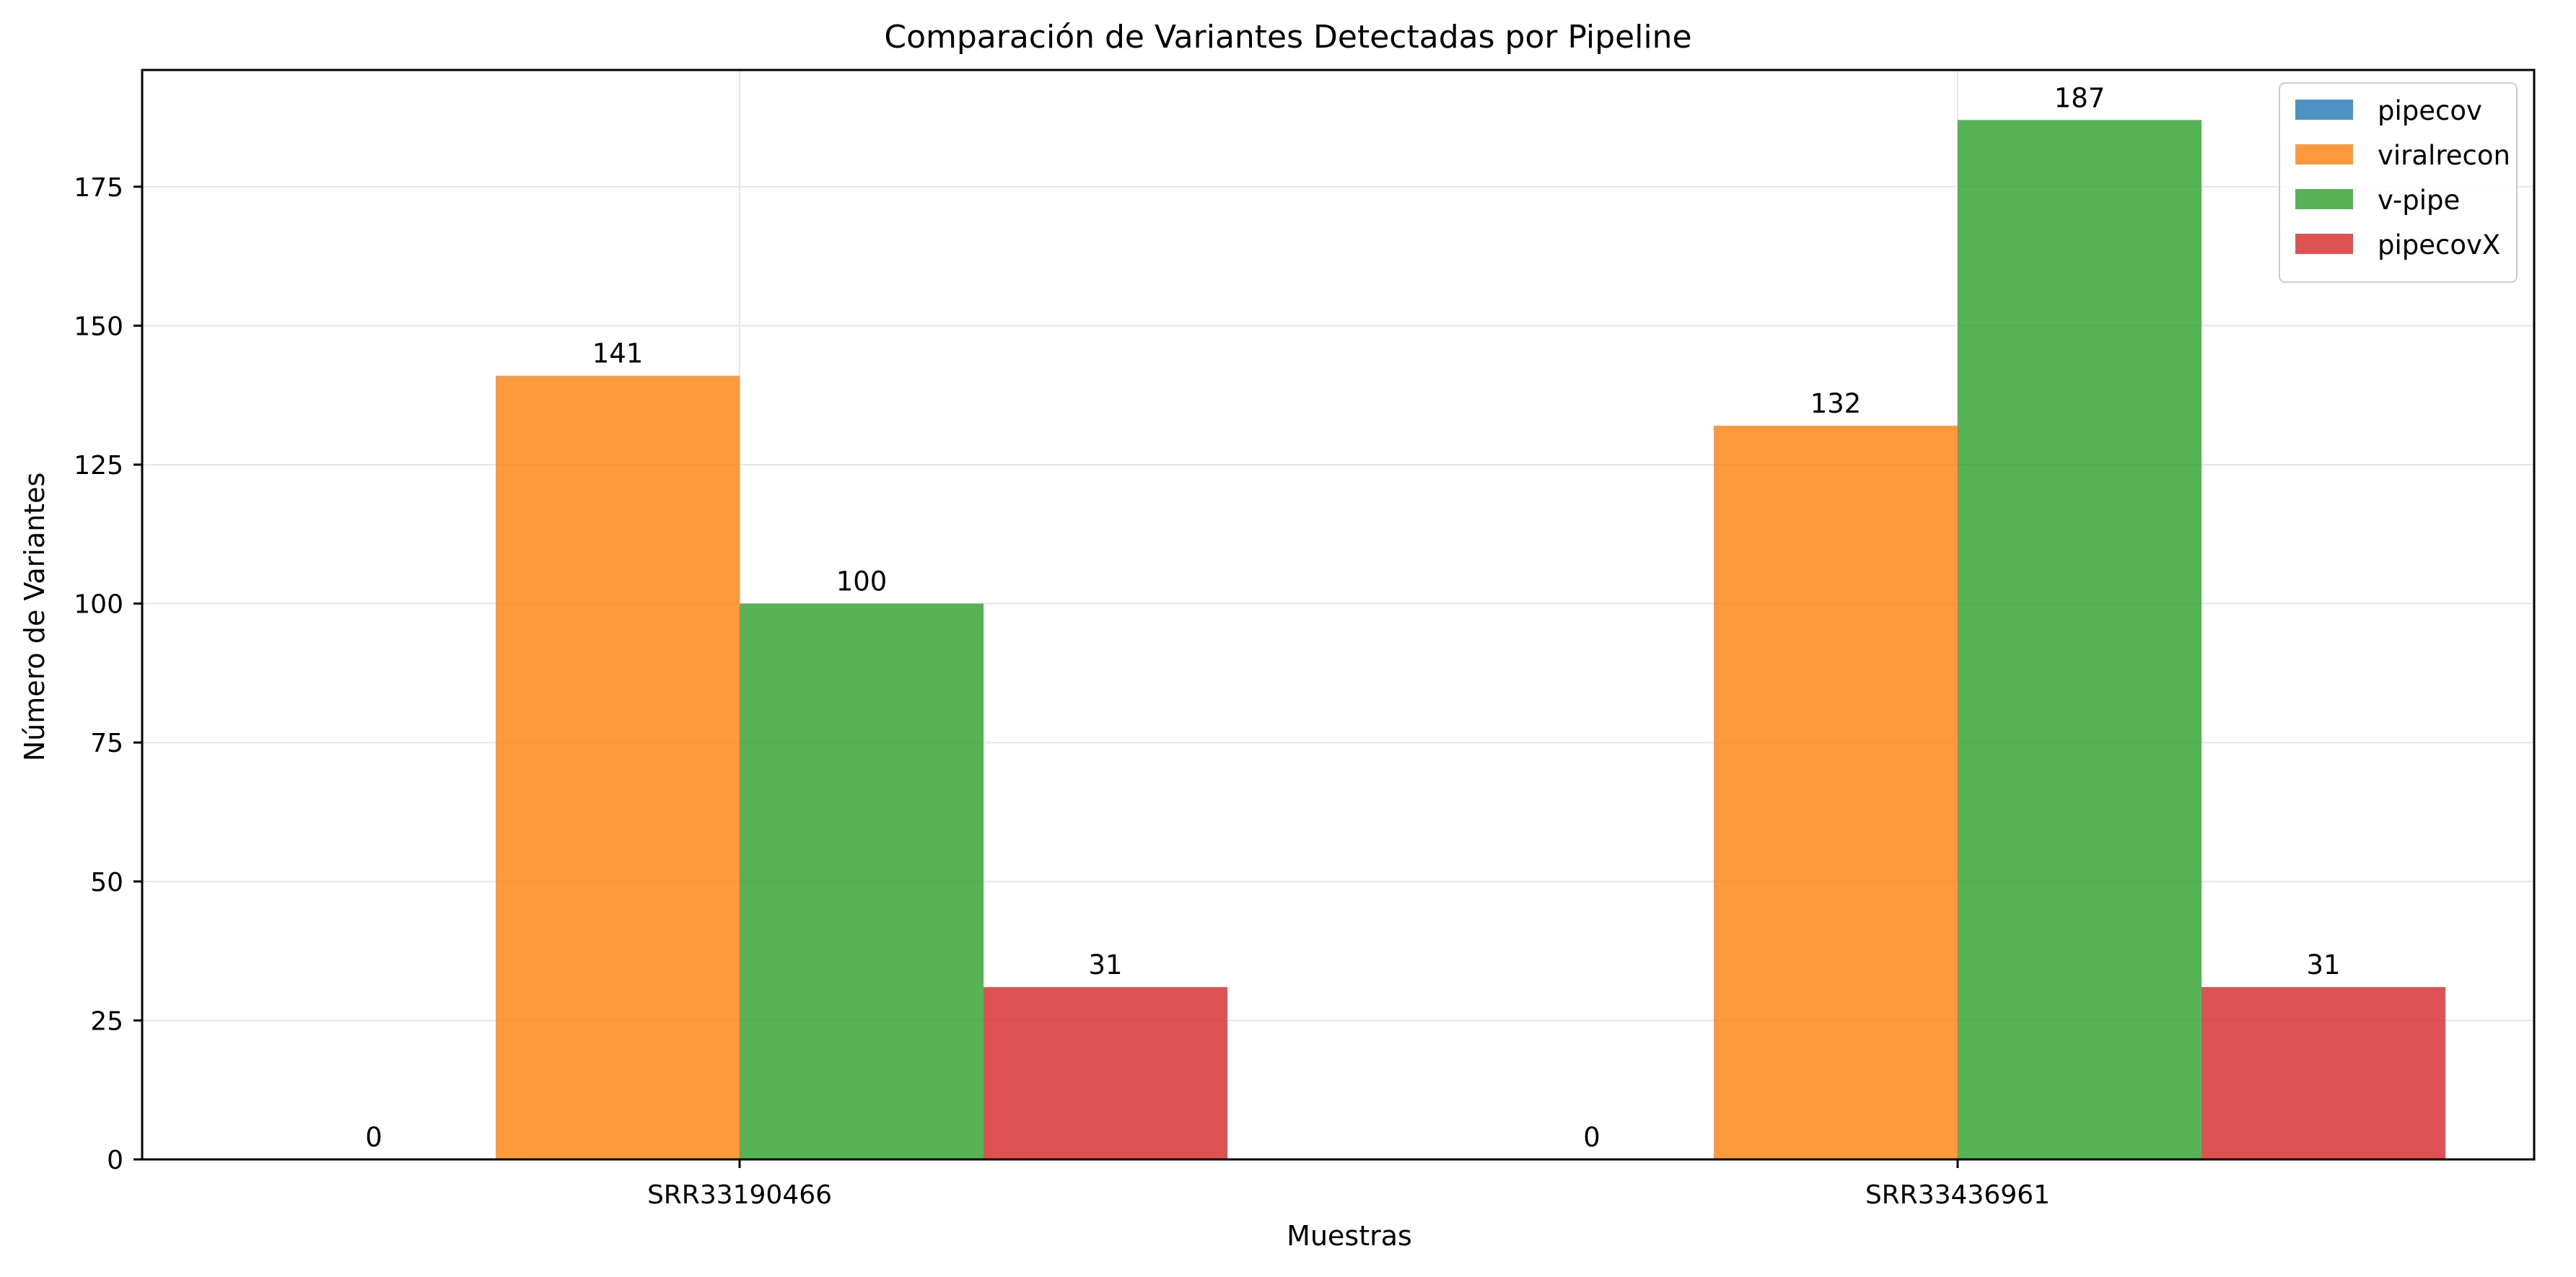 Image resolution: width=2576 pixels, height=1277 pixels. Describe the element at coordinates (2444, 155) in the screenshot. I see `legend-label: viralrecon` at that location.